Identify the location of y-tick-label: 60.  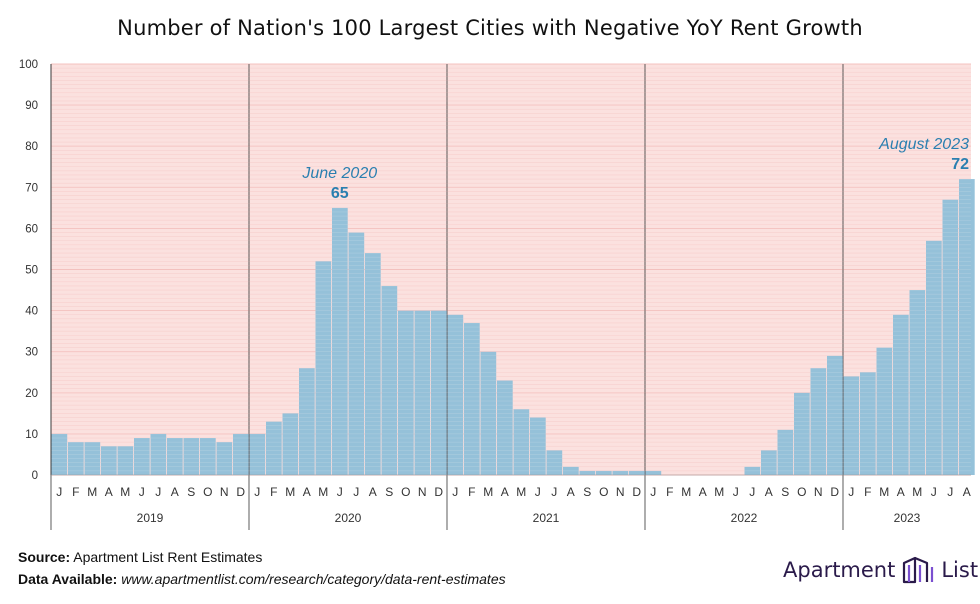
(31, 229).